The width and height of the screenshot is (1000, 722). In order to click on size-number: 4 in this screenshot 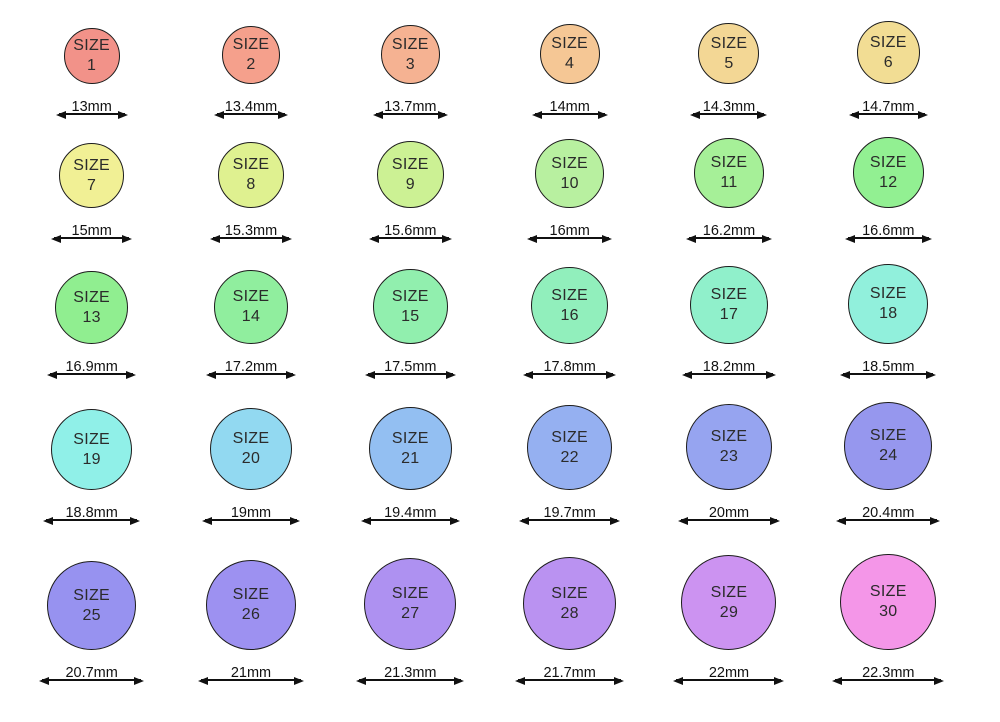, I will do `click(570, 63)`.